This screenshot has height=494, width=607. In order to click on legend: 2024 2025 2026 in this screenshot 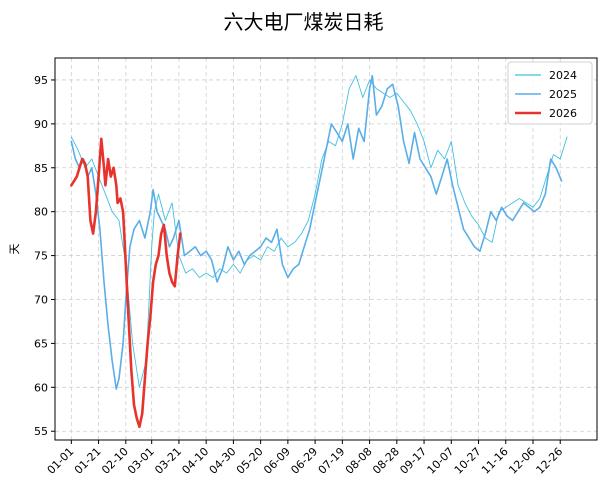, I will do `click(550, 93)`.